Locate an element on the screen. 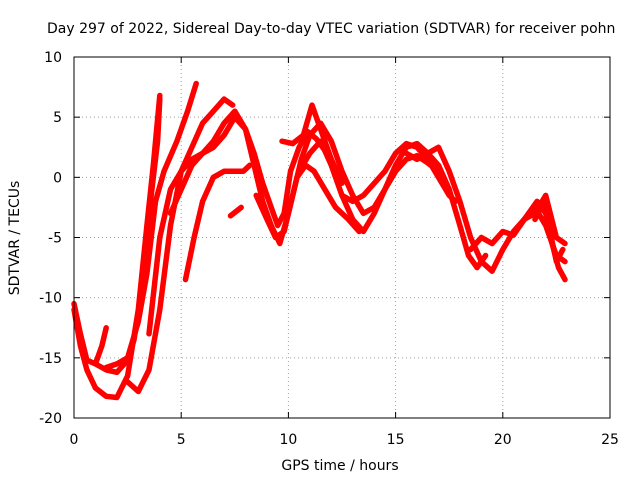 The width and height of the screenshot is (640, 480). x-tick-label: 10 is located at coordinates (288, 440).